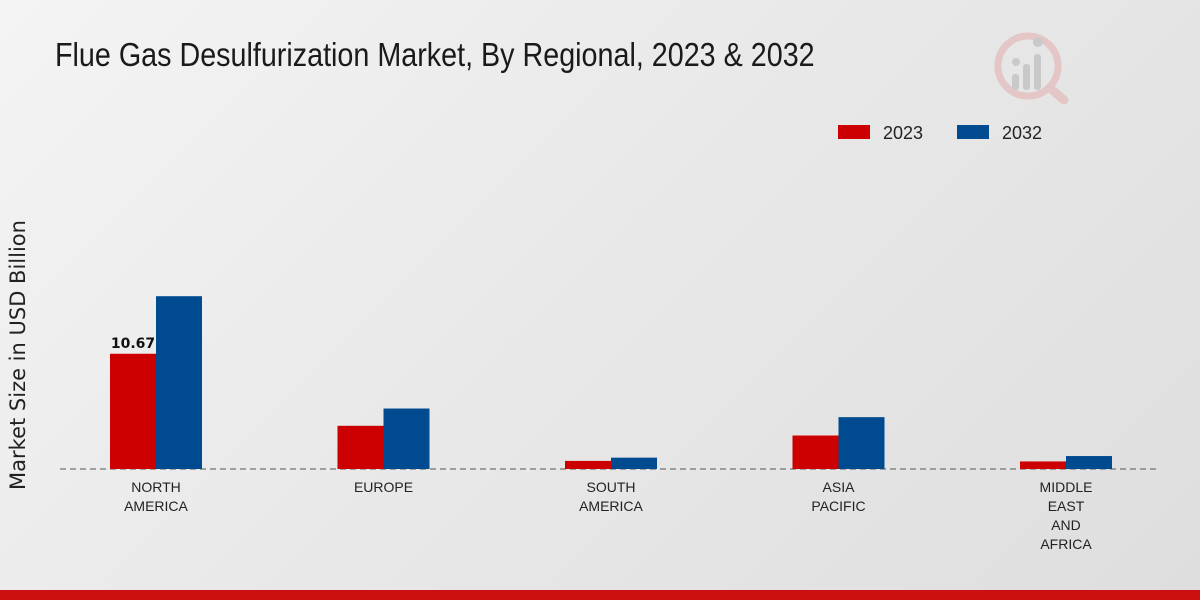 The width and height of the screenshot is (1200, 600). What do you see at coordinates (179, 382) in the screenshot?
I see `bar-2032-north-america` at bounding box center [179, 382].